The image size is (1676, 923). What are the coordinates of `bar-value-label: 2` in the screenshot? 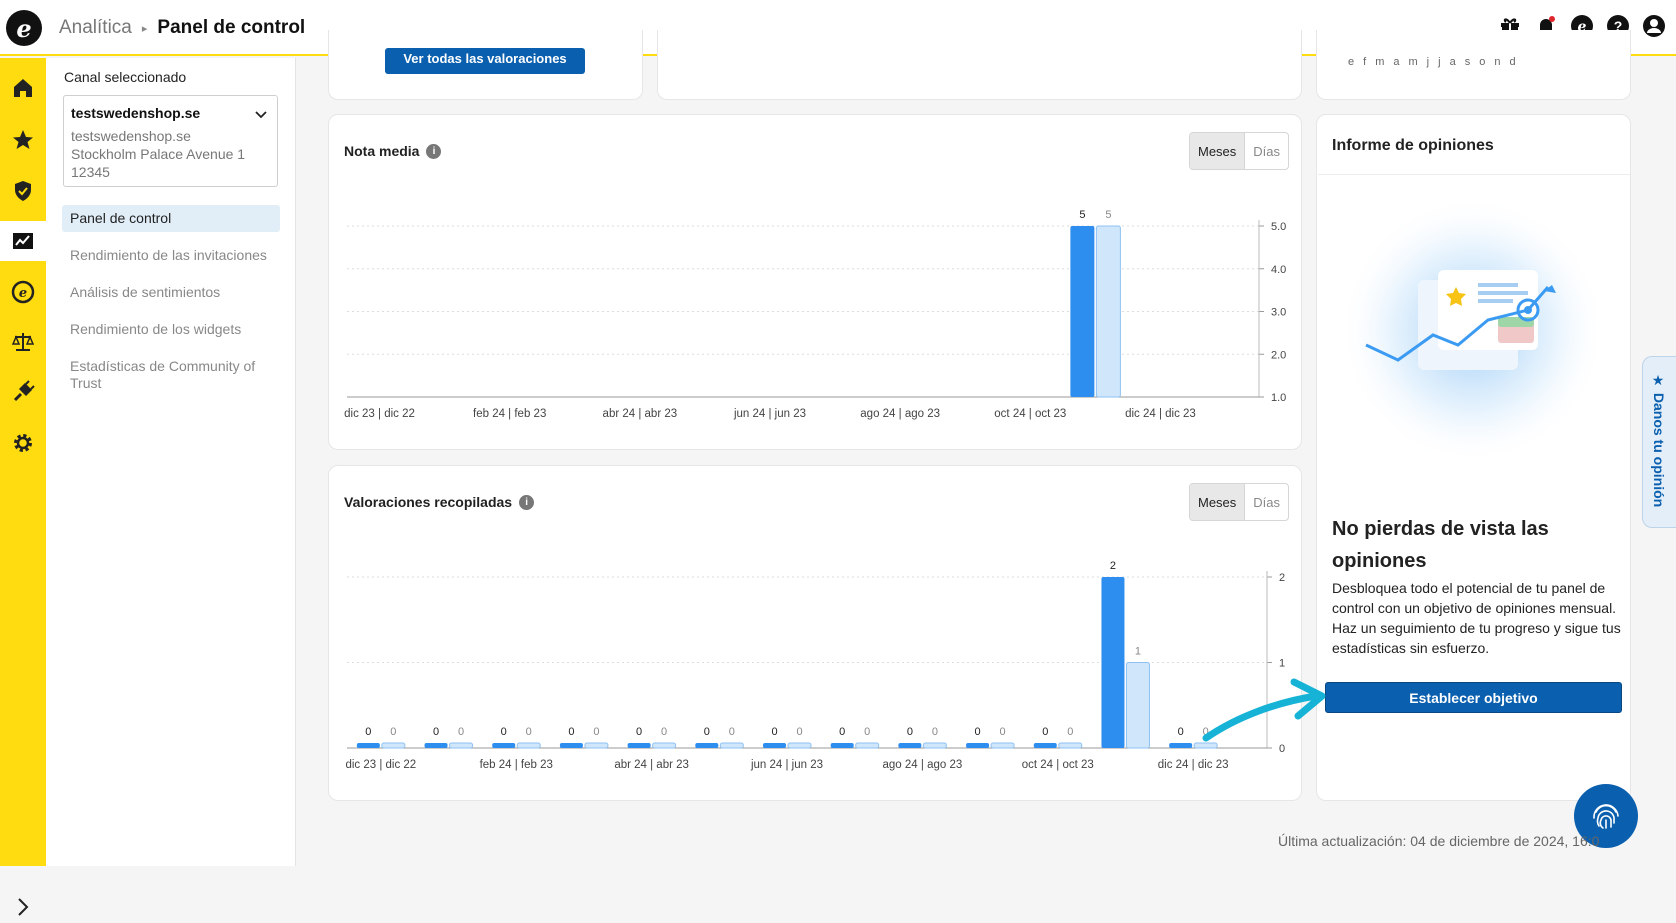 It's located at (1113, 566).